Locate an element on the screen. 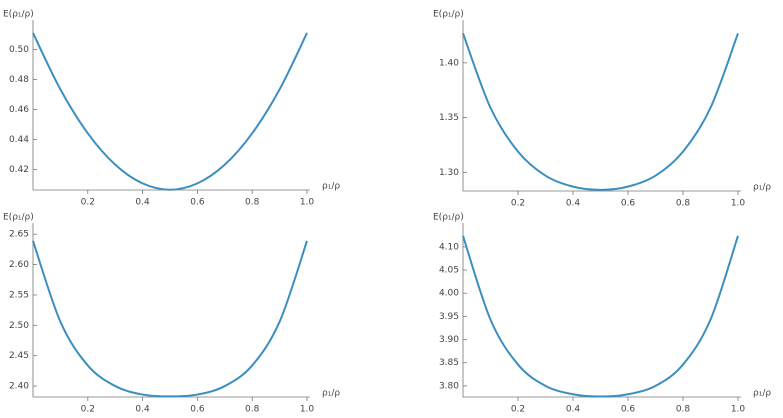 The image size is (783, 418). y-tick-label: 4.10 is located at coordinates (449, 247).